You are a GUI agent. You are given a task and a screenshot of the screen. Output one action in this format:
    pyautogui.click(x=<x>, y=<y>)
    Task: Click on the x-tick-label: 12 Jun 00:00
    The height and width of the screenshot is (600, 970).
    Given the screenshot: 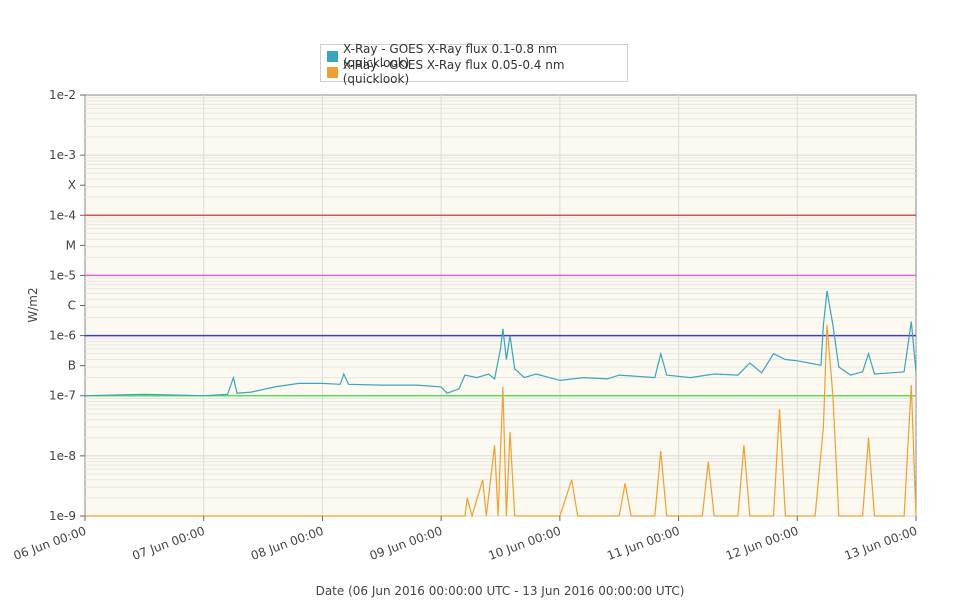 What is the action you would take?
    pyautogui.click(x=762, y=543)
    